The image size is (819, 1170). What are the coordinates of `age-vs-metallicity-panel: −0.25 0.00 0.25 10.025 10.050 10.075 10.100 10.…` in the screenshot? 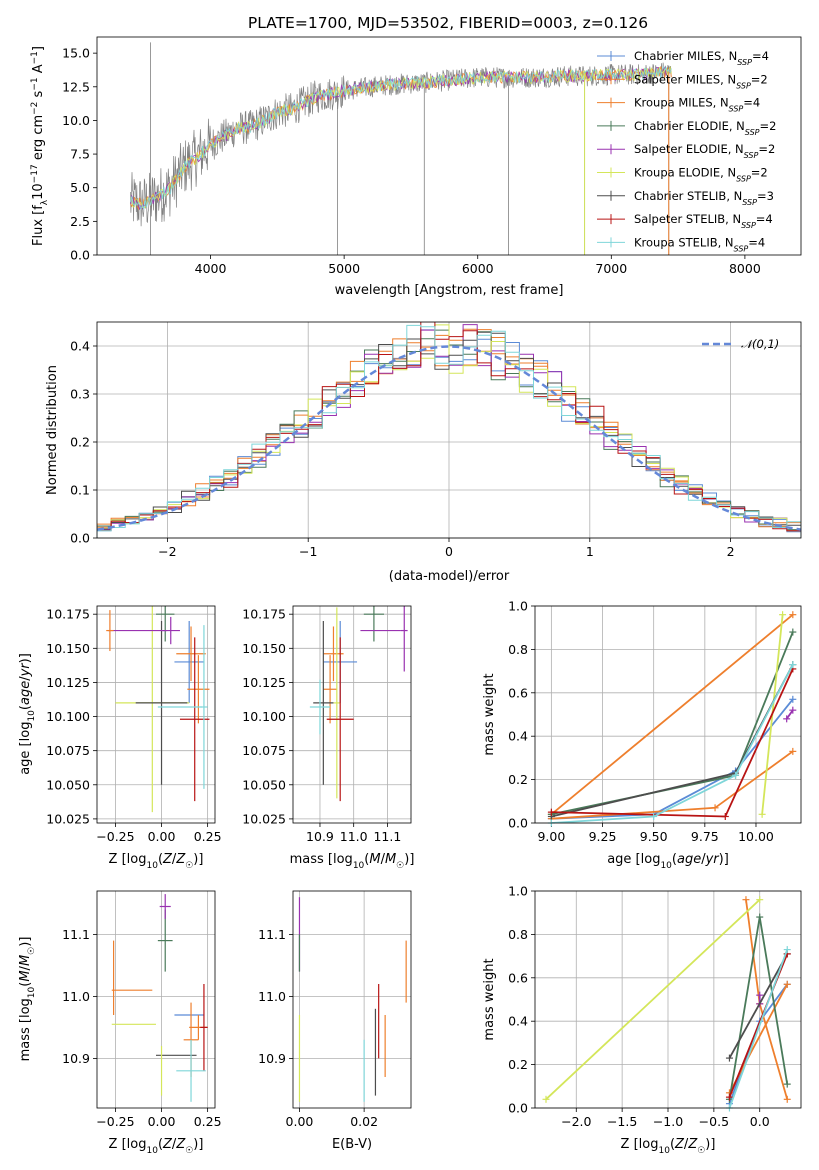 It's located at (120, 738).